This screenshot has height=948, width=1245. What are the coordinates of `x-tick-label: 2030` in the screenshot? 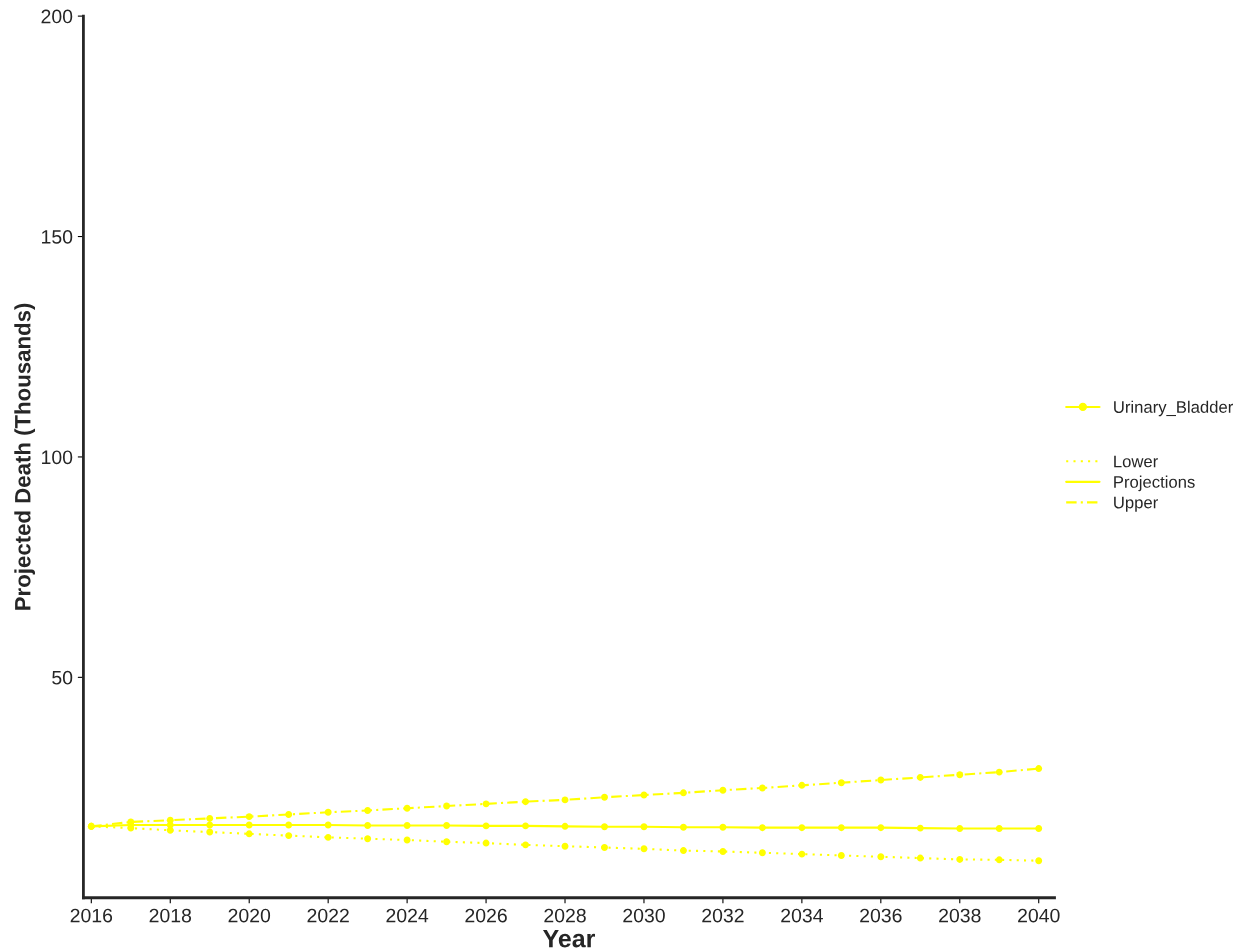 It's located at (644, 915).